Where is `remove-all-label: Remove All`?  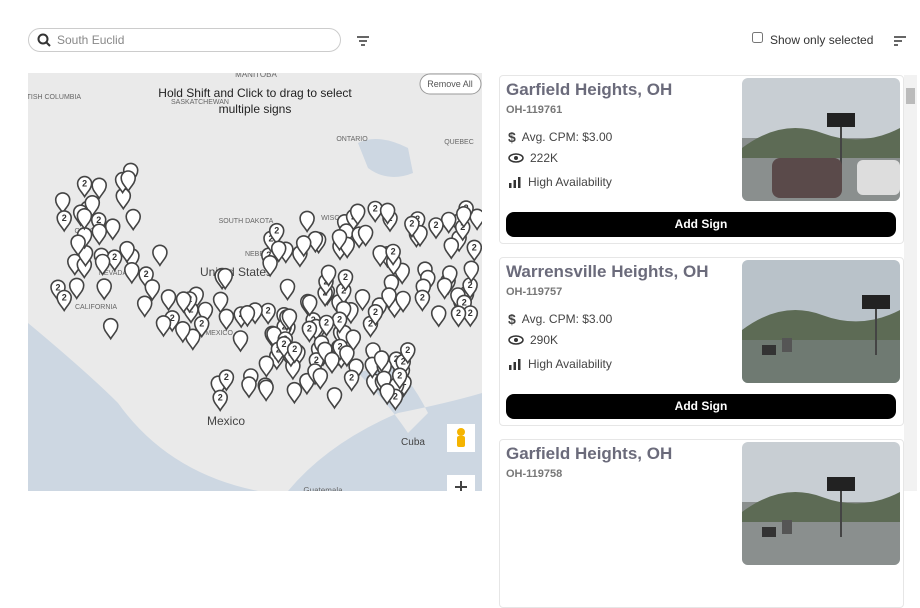 remove-all-label: Remove All is located at coordinates (450, 84).